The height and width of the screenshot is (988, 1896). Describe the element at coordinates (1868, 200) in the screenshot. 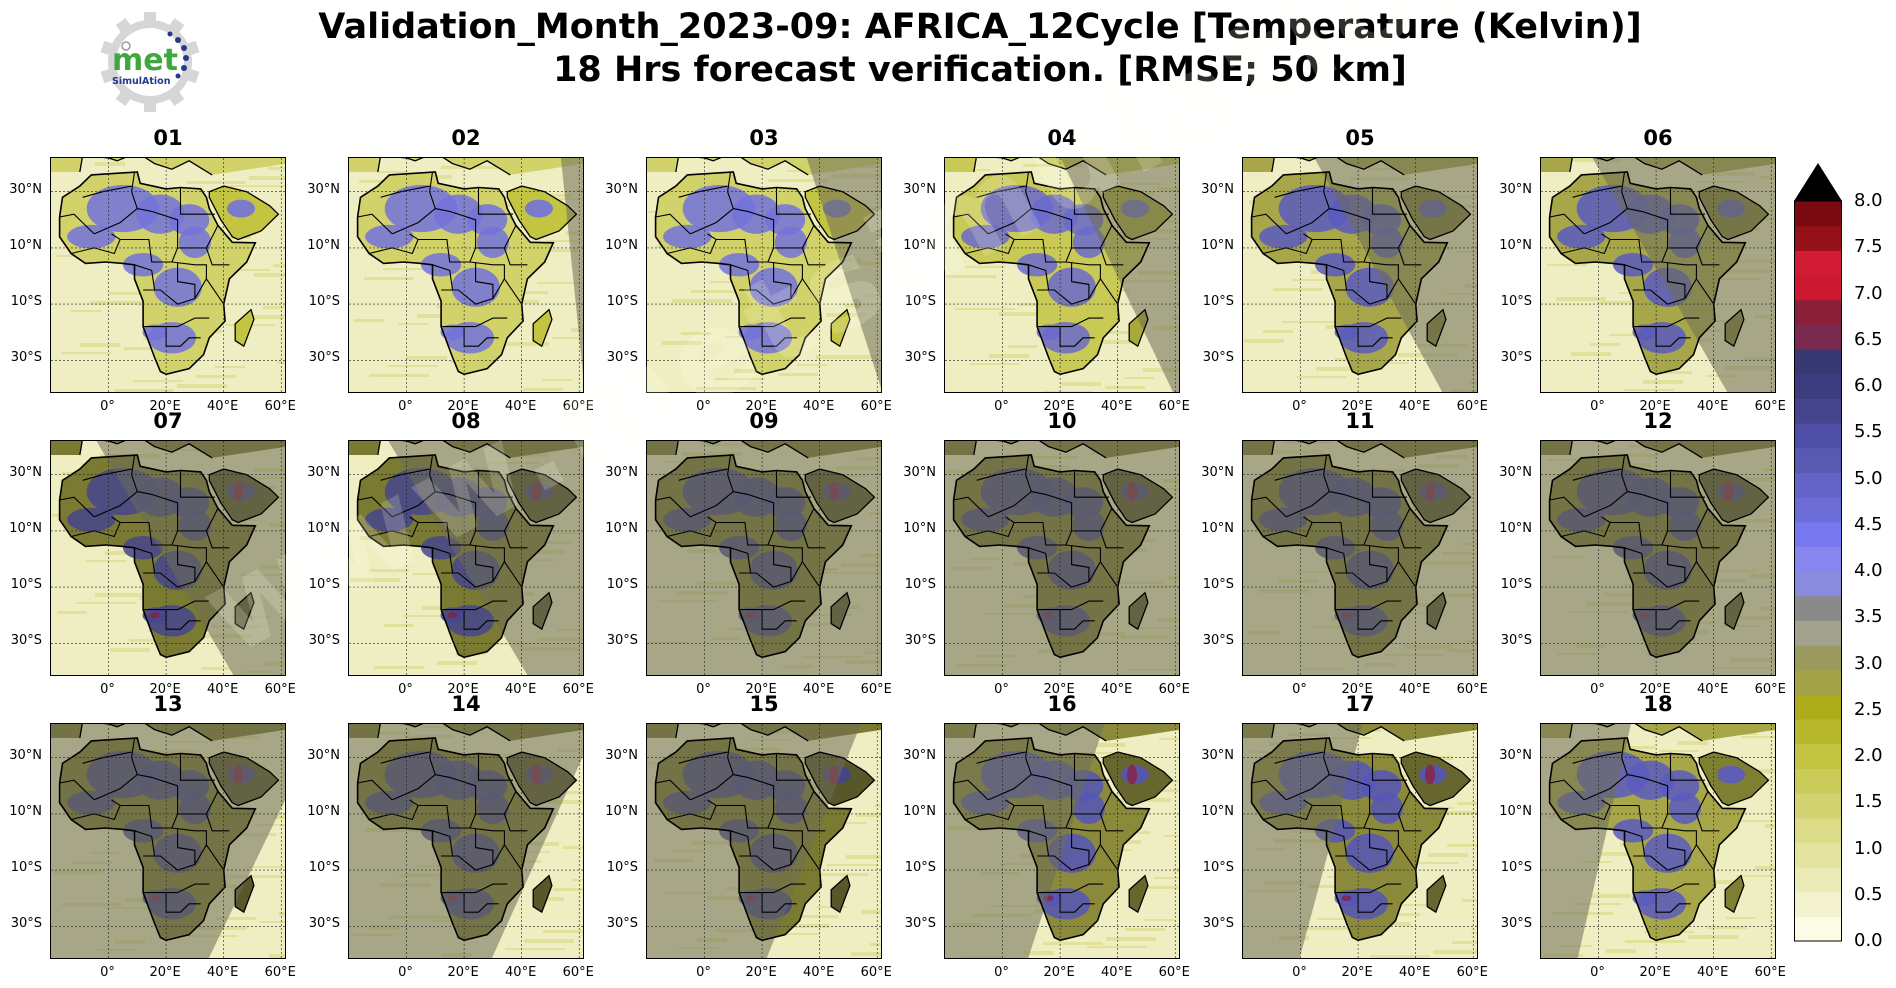

I see `colorbar-tick-label: 8.0` at that location.